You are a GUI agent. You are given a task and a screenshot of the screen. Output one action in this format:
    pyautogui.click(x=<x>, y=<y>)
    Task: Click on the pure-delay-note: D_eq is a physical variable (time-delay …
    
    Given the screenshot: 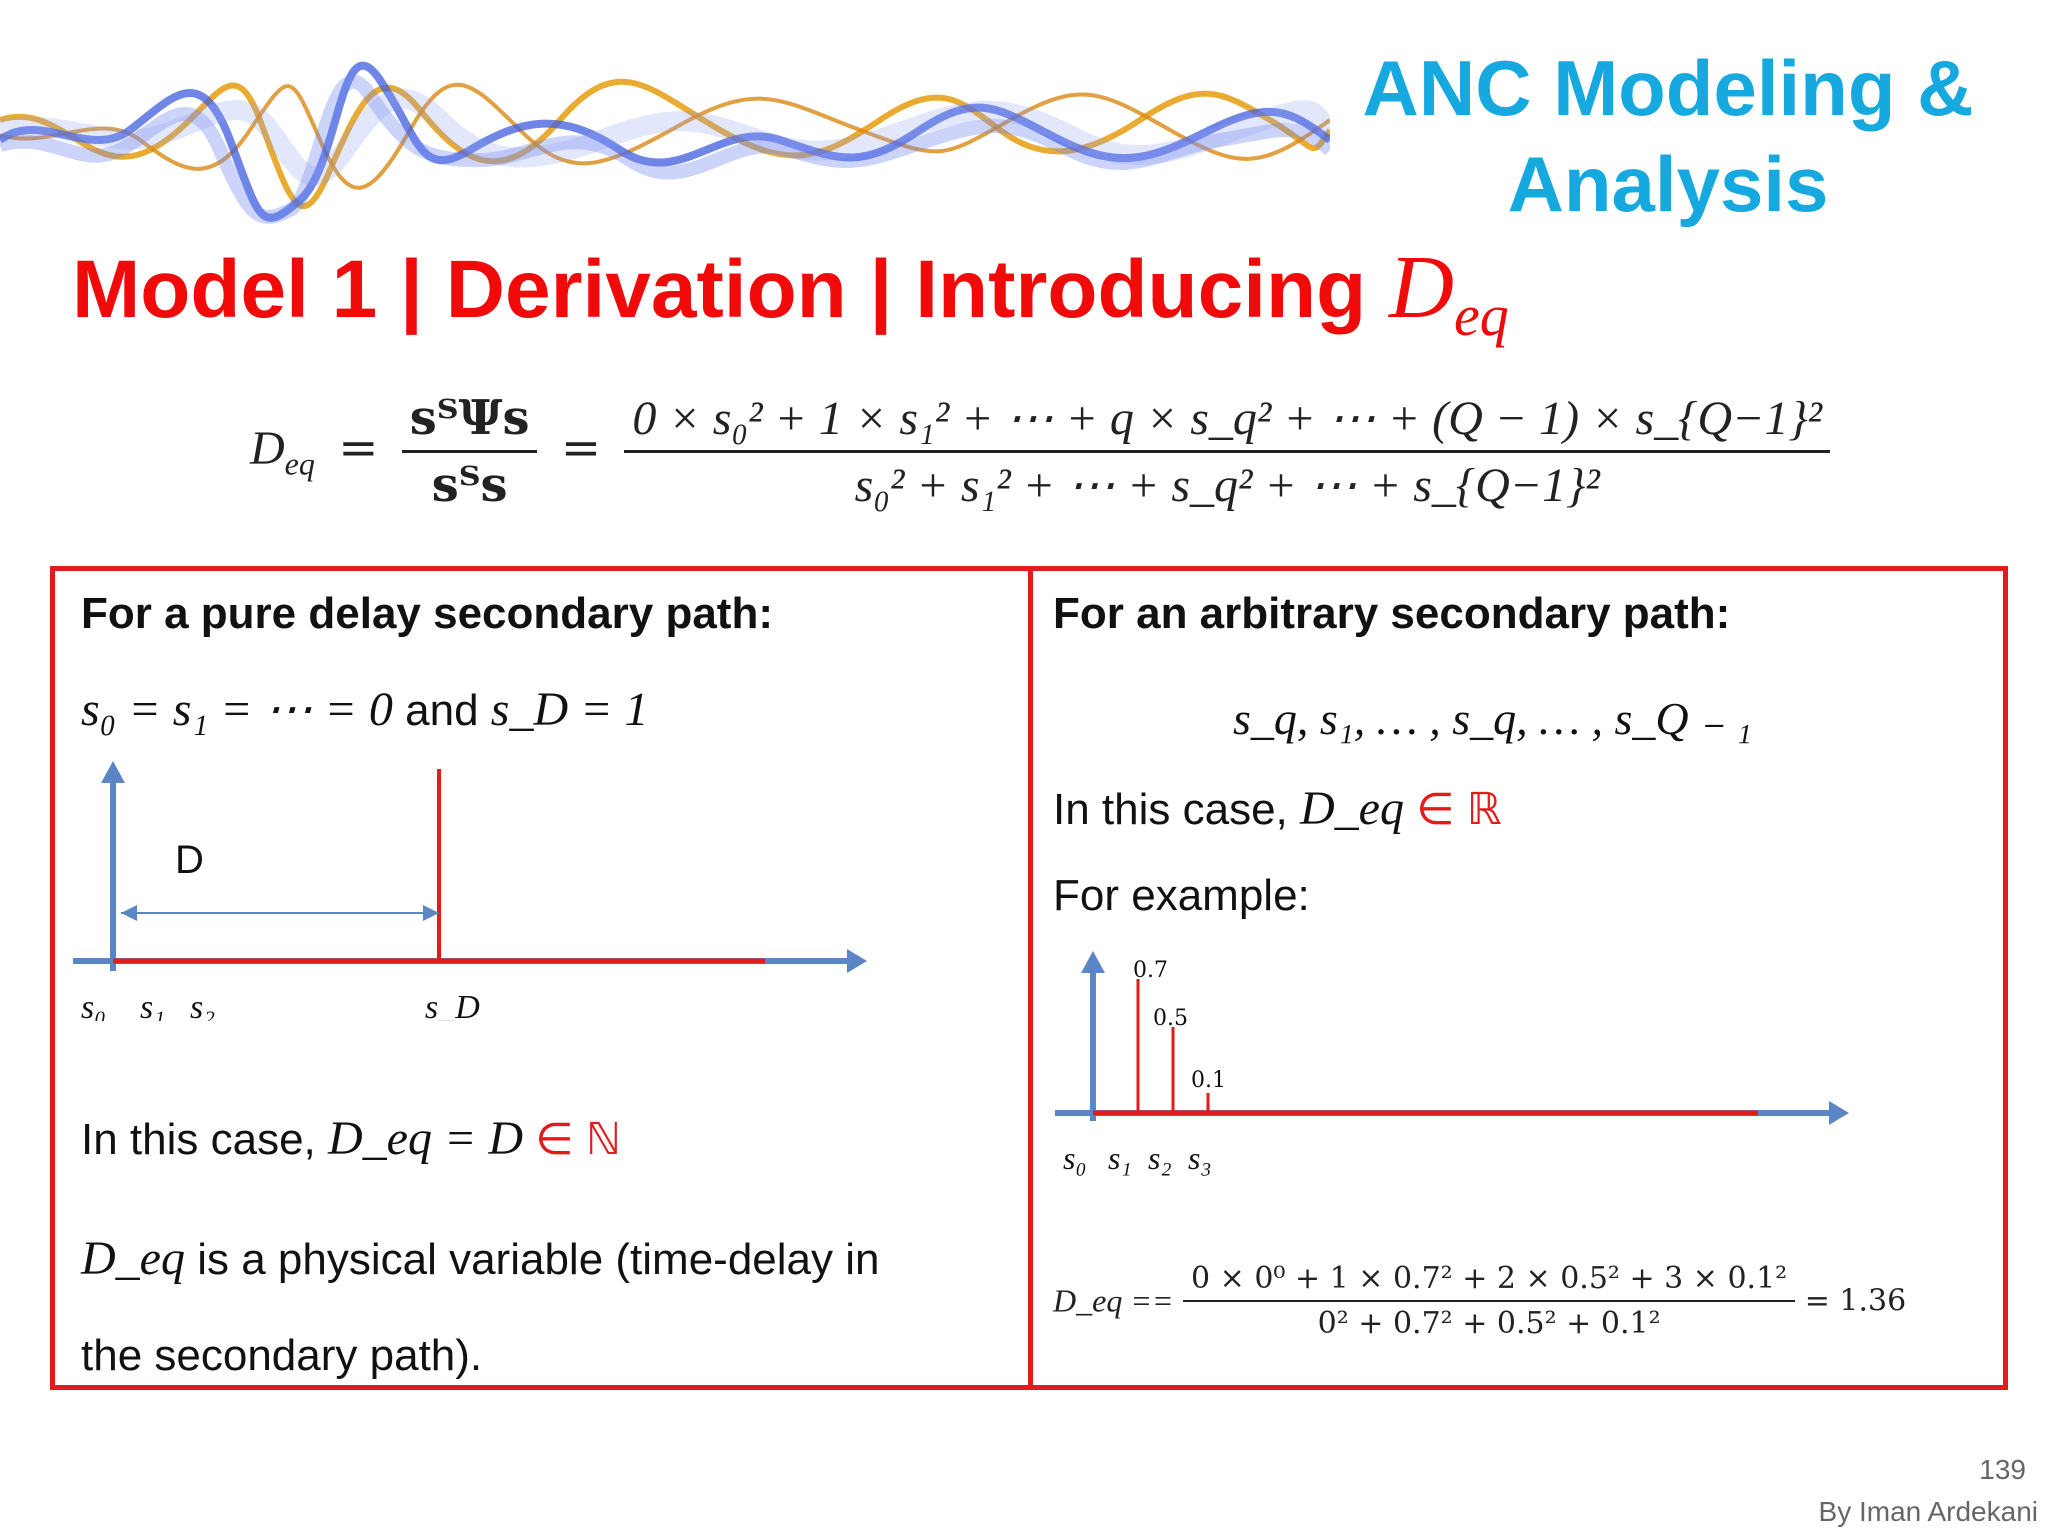 What is the action you would take?
    pyautogui.click(x=480, y=1306)
    